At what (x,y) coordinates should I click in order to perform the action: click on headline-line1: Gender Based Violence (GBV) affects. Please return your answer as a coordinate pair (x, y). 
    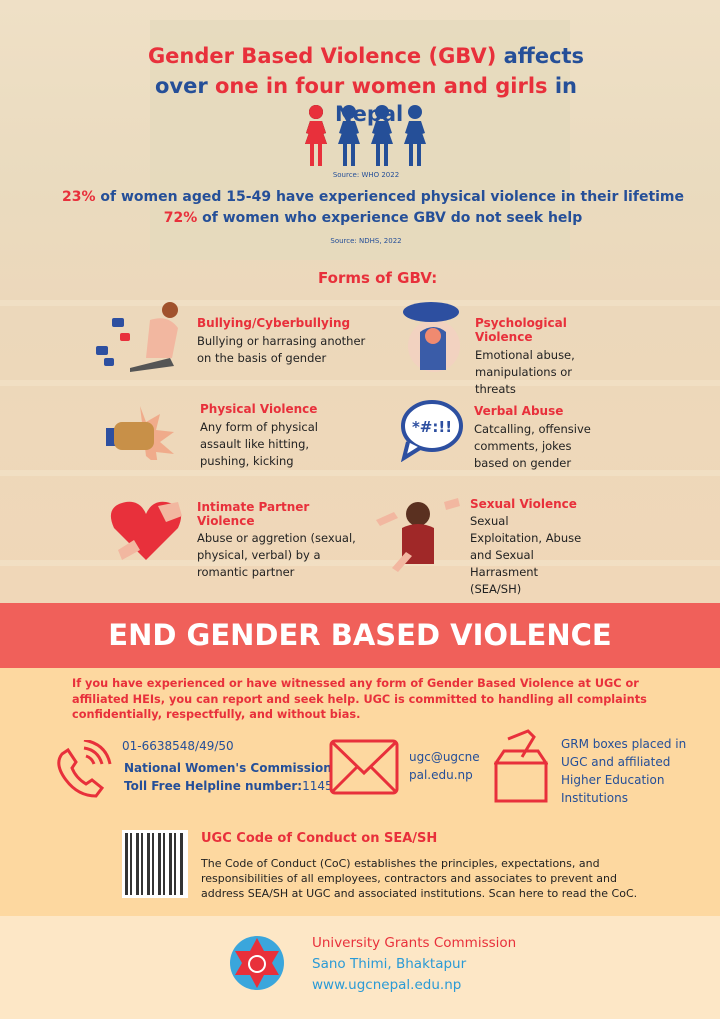
    Looking at the image, I should click on (366, 56).